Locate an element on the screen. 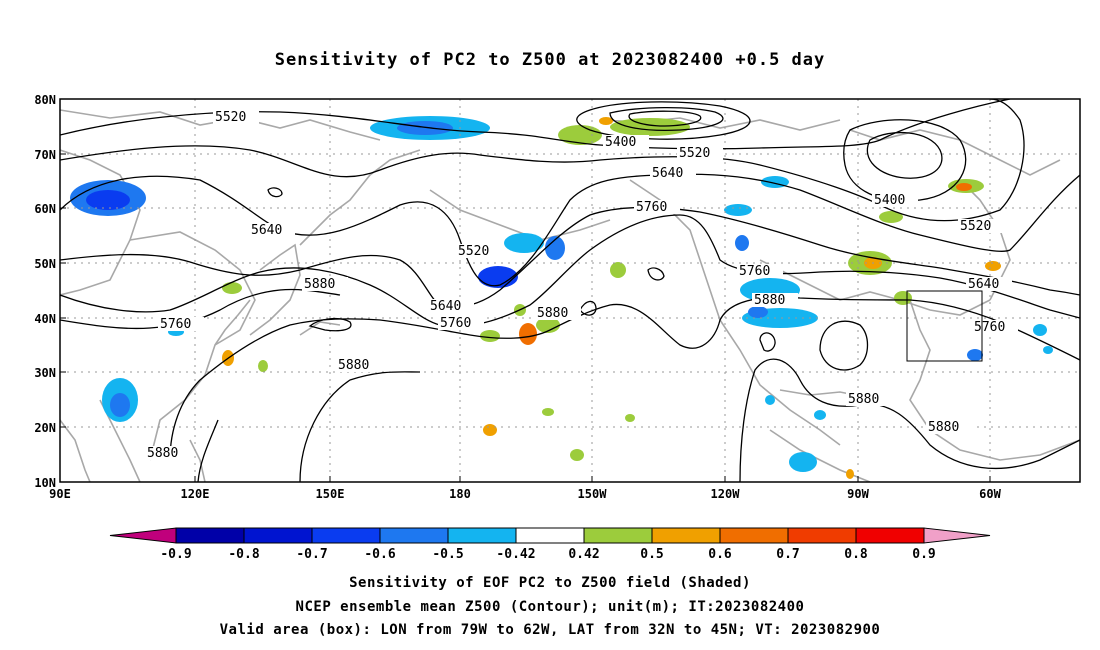  colorbar-label: 0.6 is located at coordinates (720, 554).